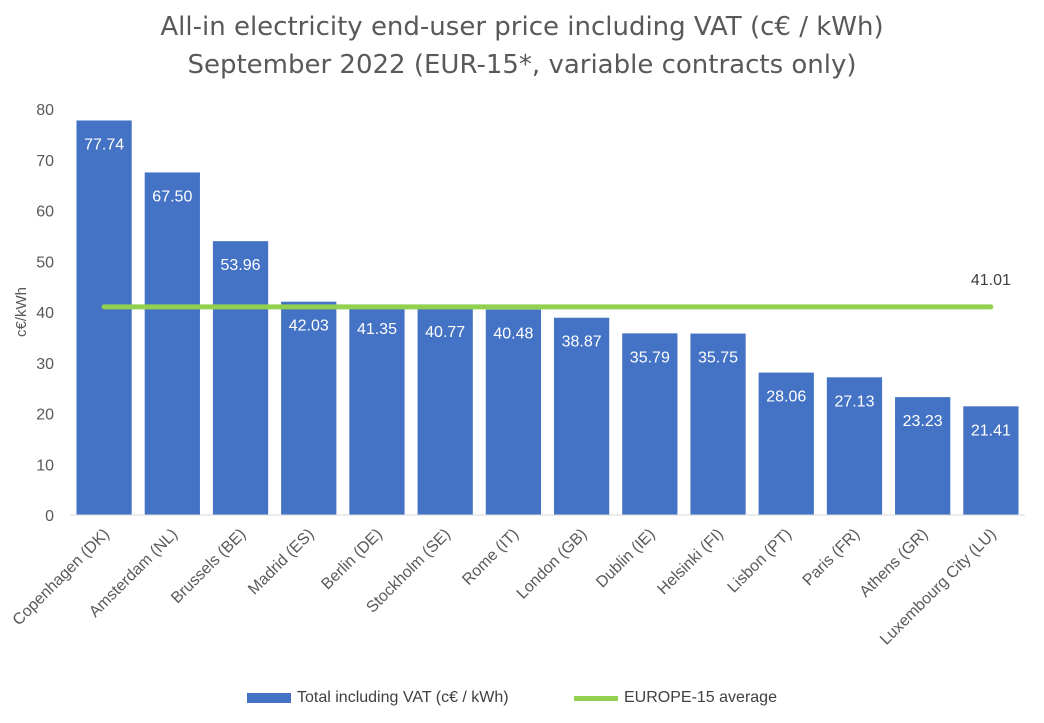  I want to click on data-label: 38.87, so click(582, 342).